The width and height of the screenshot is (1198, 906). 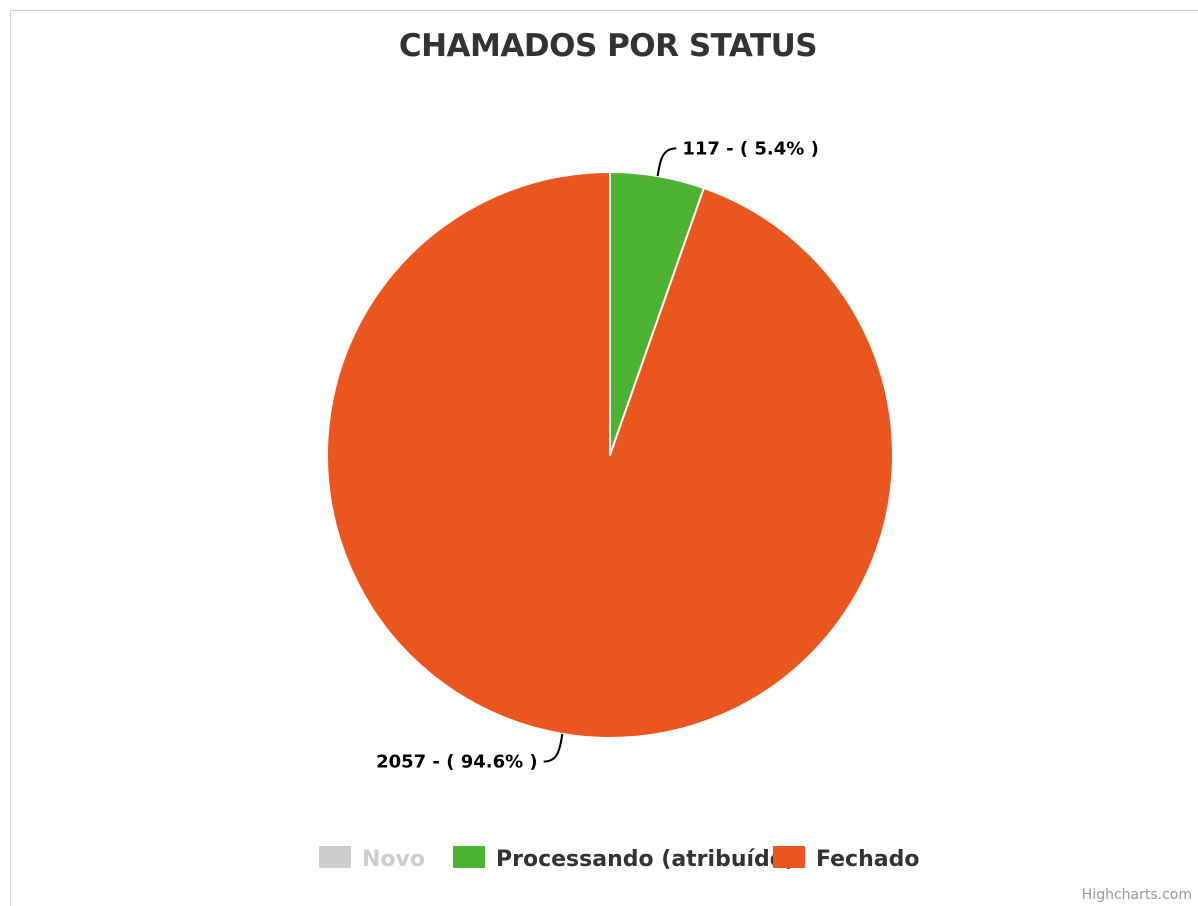 I want to click on legend-label-fechado: Fechado, so click(x=867, y=859).